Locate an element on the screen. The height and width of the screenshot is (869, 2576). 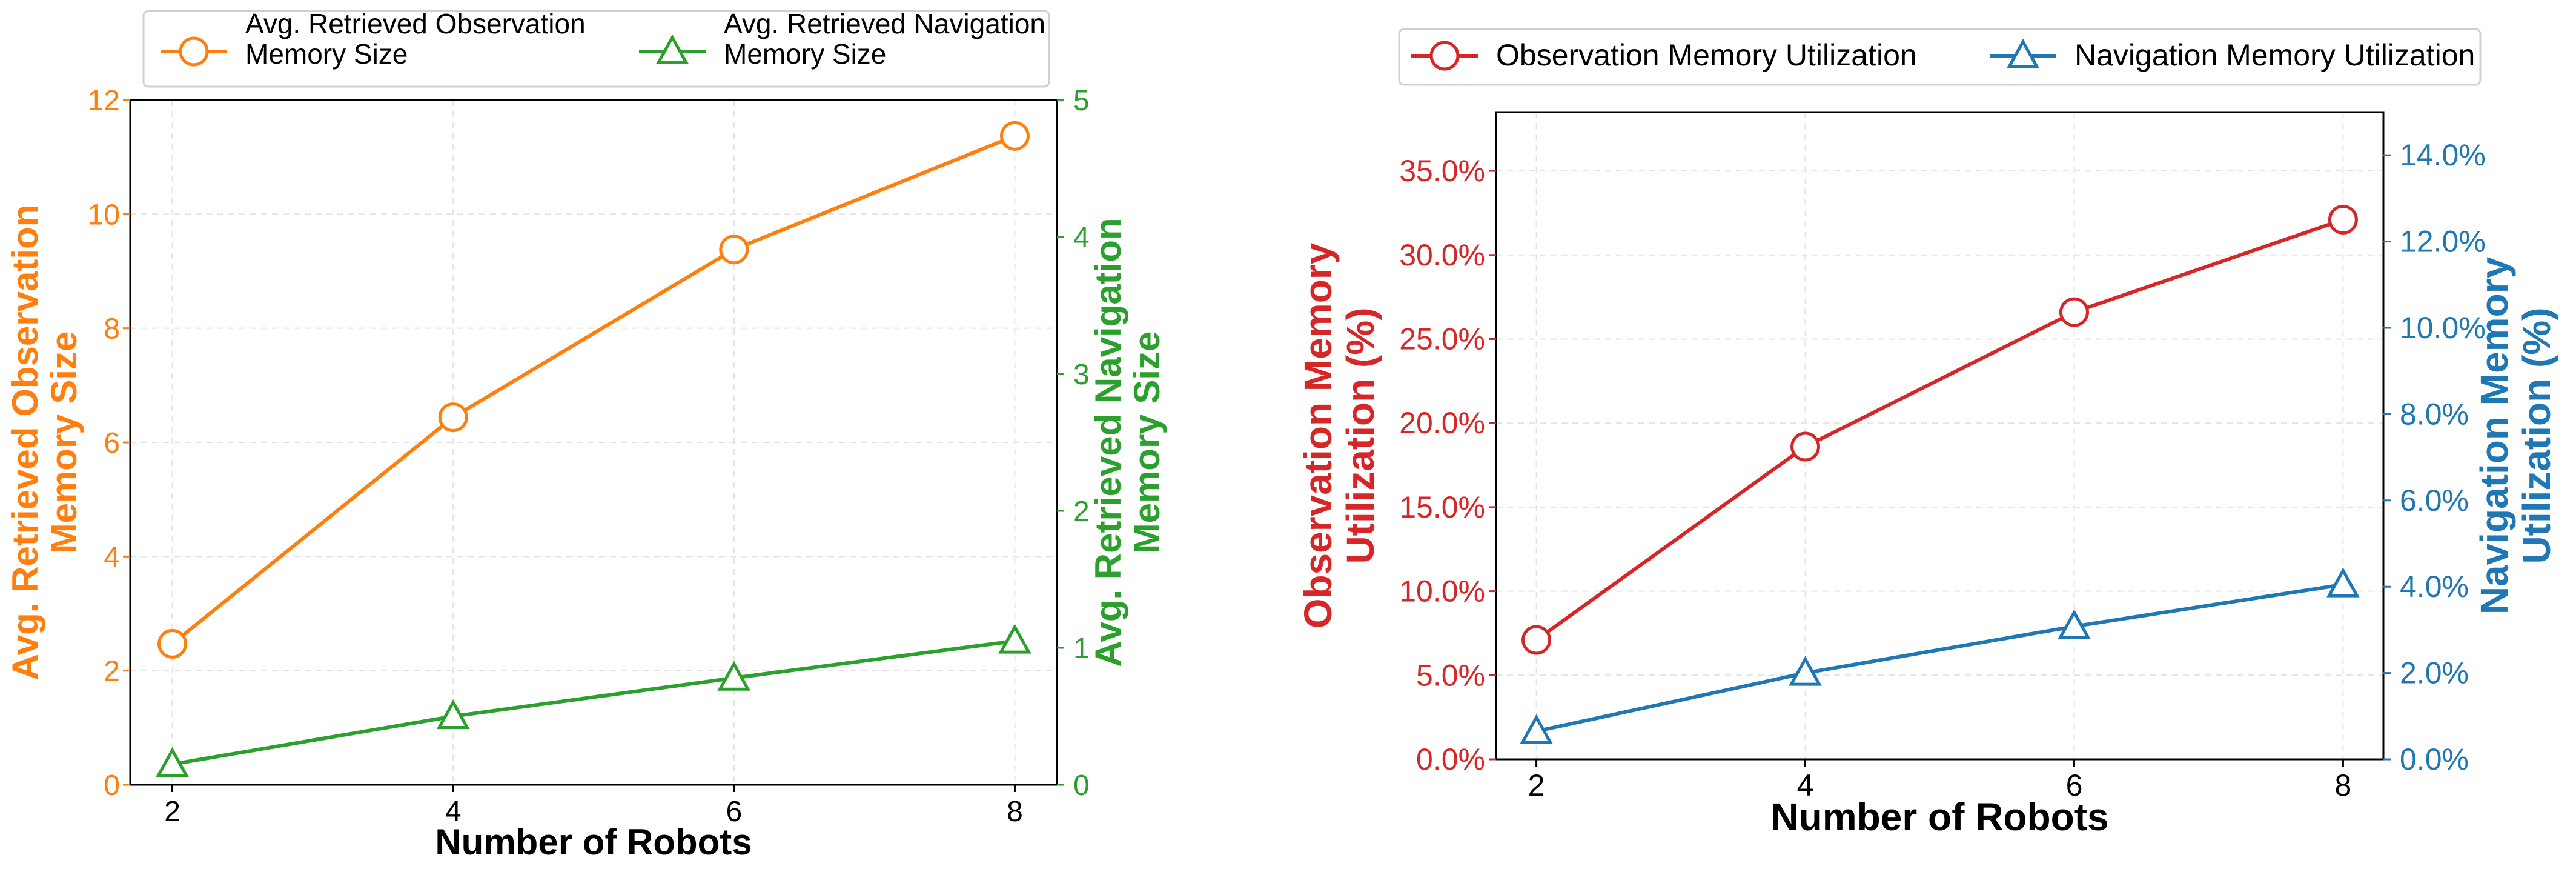
legend-entry-label: Avg. Retrieved Observation is located at coordinates (415, 23).